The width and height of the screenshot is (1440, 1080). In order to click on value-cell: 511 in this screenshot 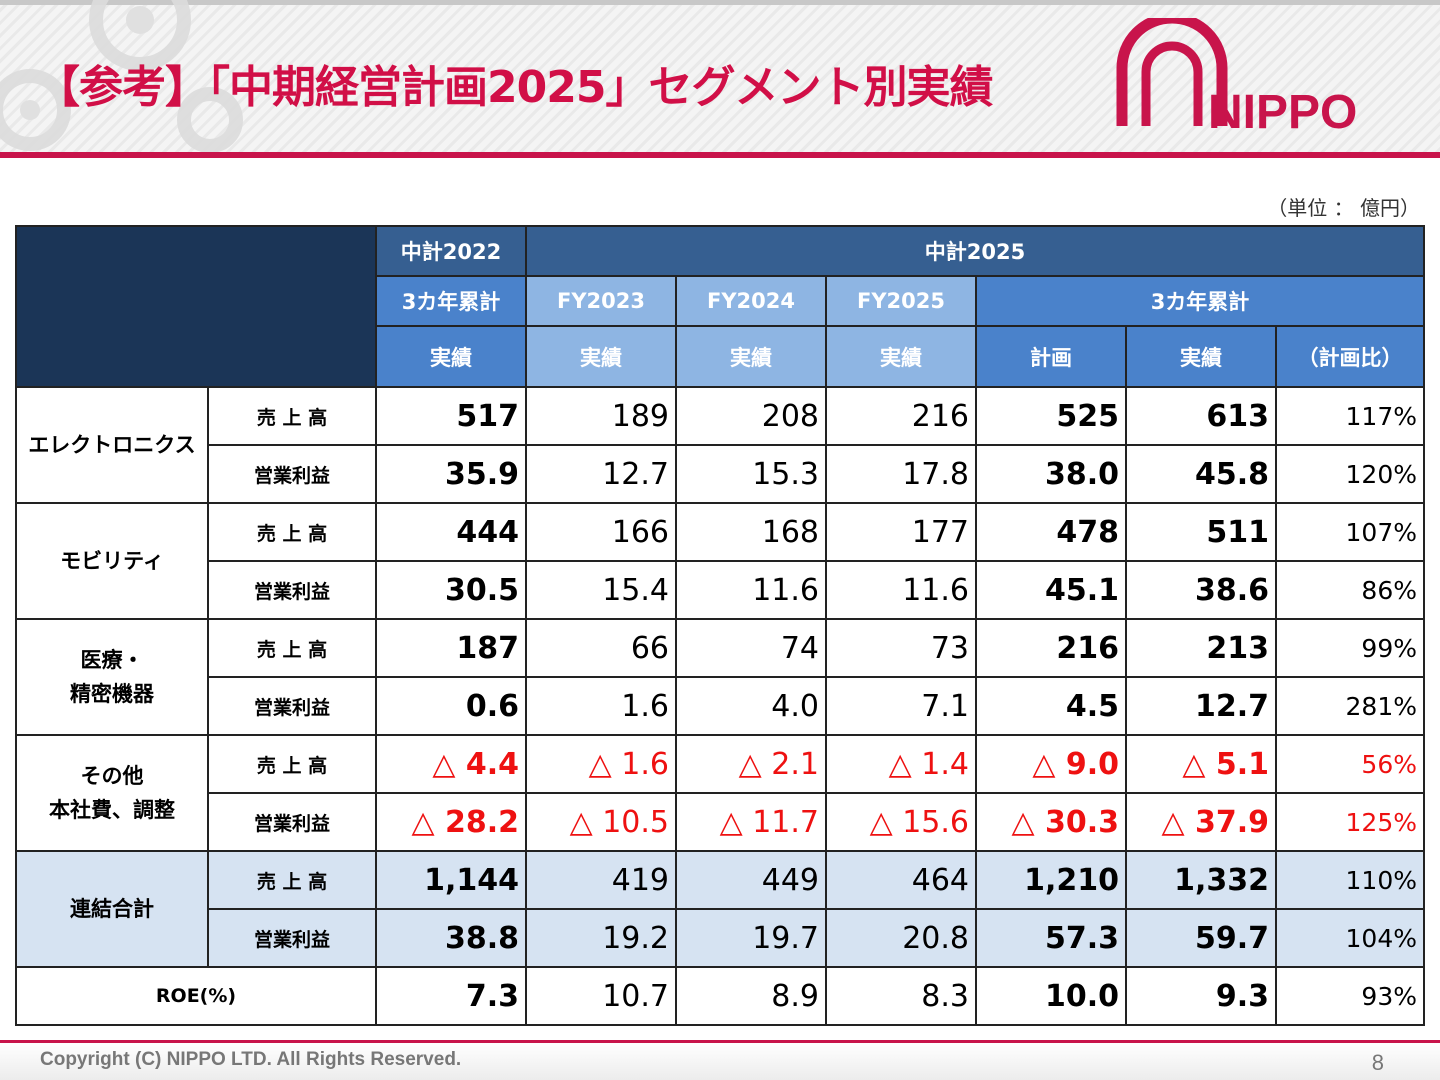, I will do `click(1201, 532)`.